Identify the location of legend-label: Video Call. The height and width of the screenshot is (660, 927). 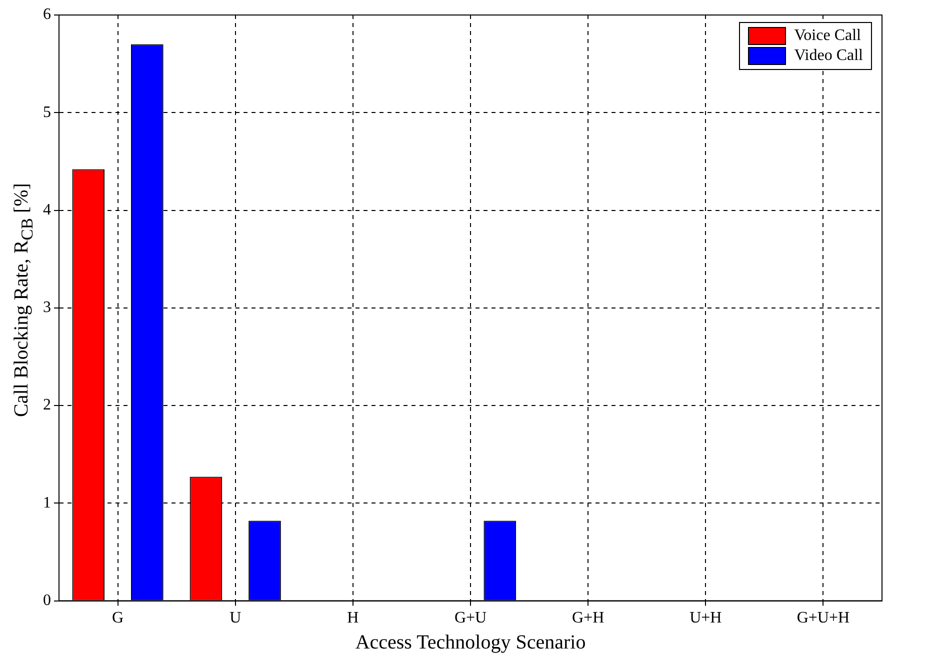
(828, 56).